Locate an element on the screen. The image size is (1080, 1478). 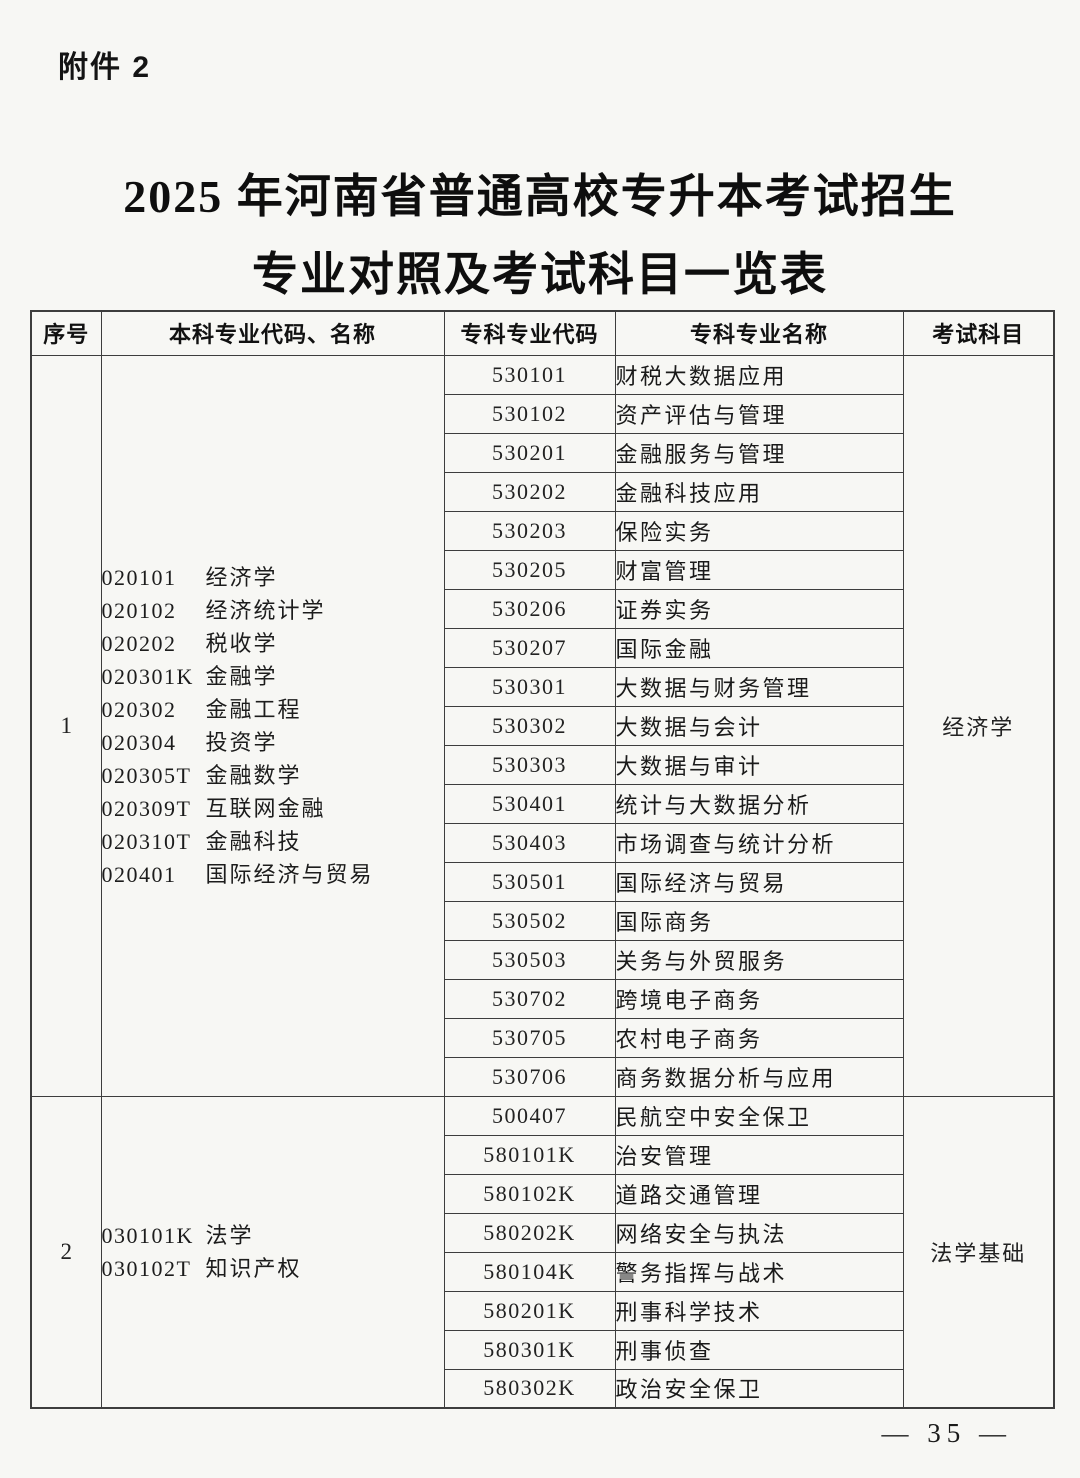
vocational-name-cell: 国际金融 is located at coordinates (759, 647).